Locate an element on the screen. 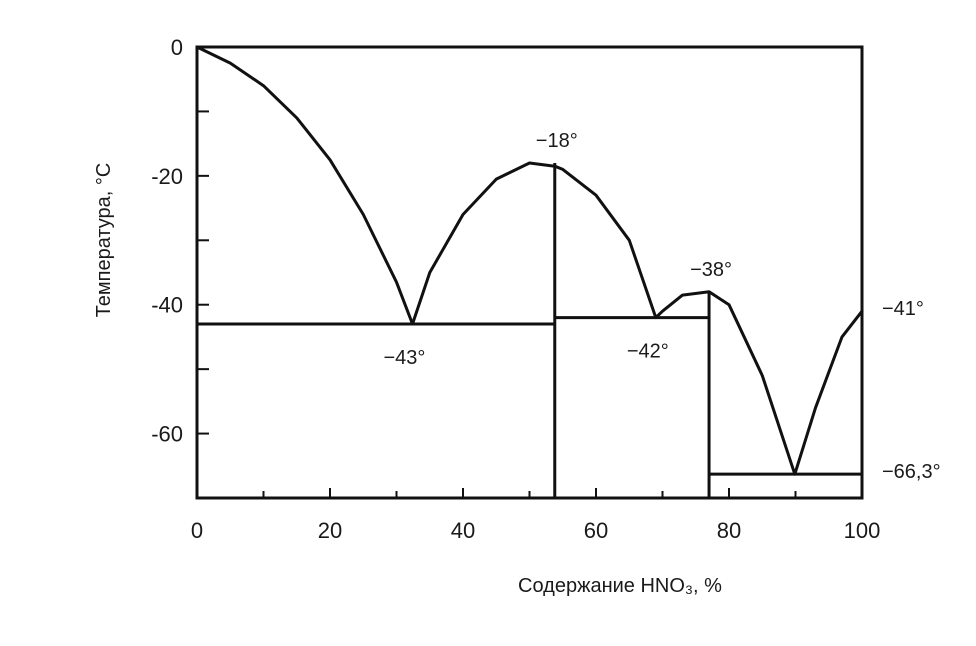  point-annotation: −66,3° is located at coordinates (911, 472).